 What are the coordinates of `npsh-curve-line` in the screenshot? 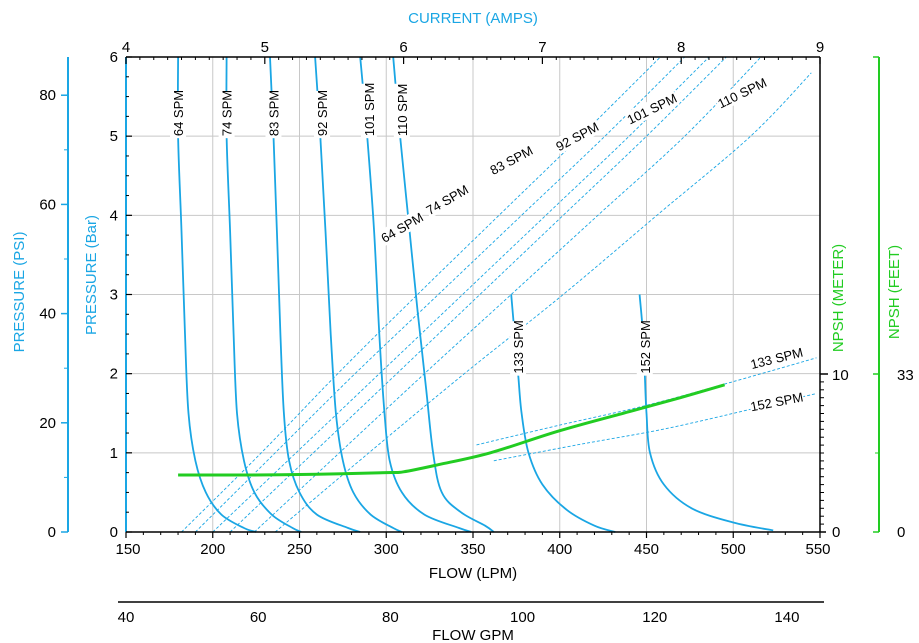 It's located at (452, 430).